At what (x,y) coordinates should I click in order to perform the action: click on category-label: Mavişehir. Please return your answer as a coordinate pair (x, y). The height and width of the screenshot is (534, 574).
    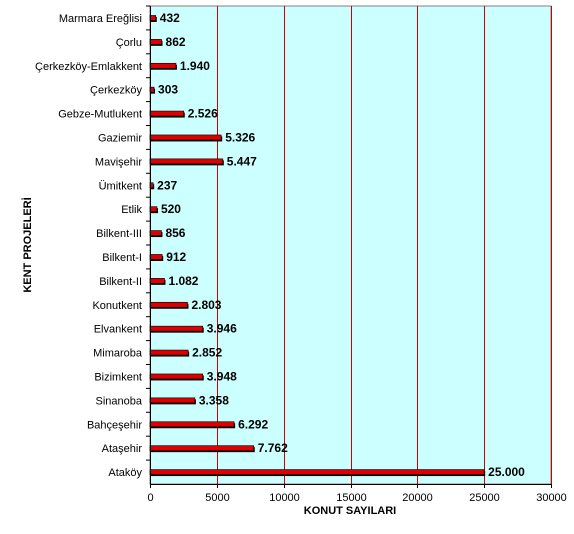
    Looking at the image, I should click on (118, 162).